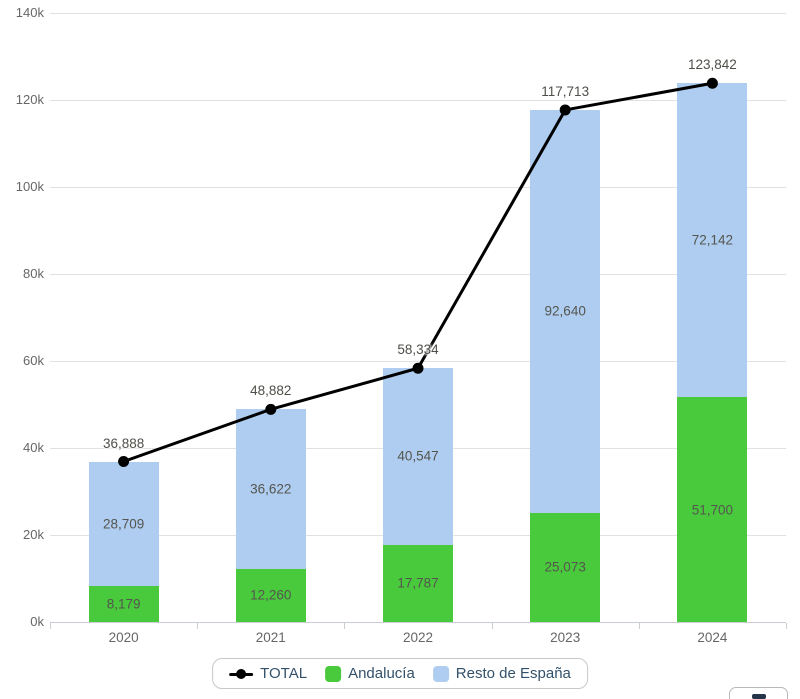 This screenshot has height=699, width=800. What do you see at coordinates (565, 637) in the screenshot?
I see `x-axis-label: 2023` at bounding box center [565, 637].